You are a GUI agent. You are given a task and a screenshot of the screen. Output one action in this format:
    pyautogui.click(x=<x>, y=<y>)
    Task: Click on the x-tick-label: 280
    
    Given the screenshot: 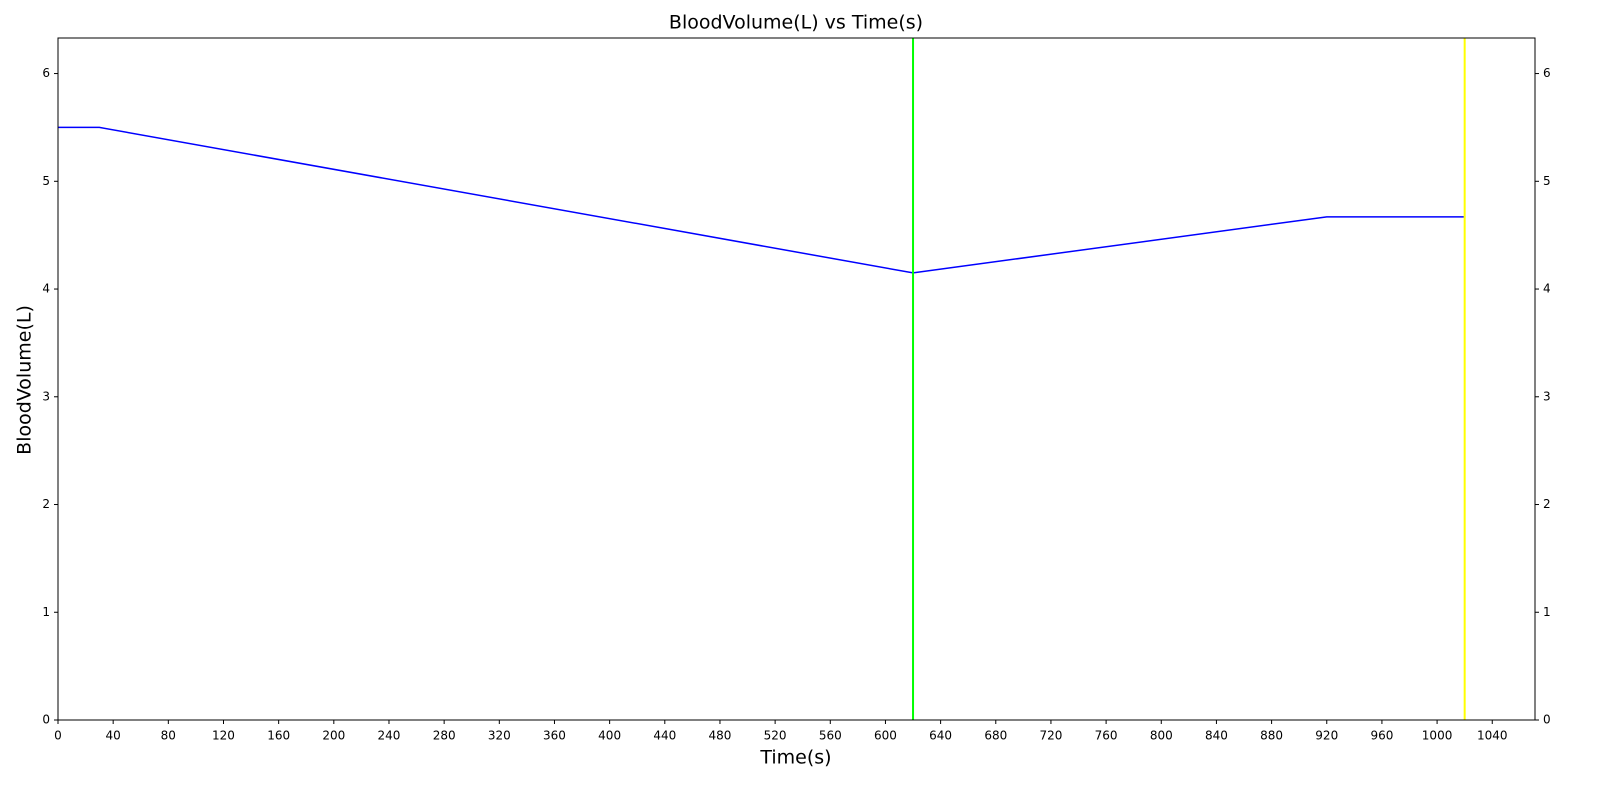 What is the action you would take?
    pyautogui.click(x=444, y=736)
    